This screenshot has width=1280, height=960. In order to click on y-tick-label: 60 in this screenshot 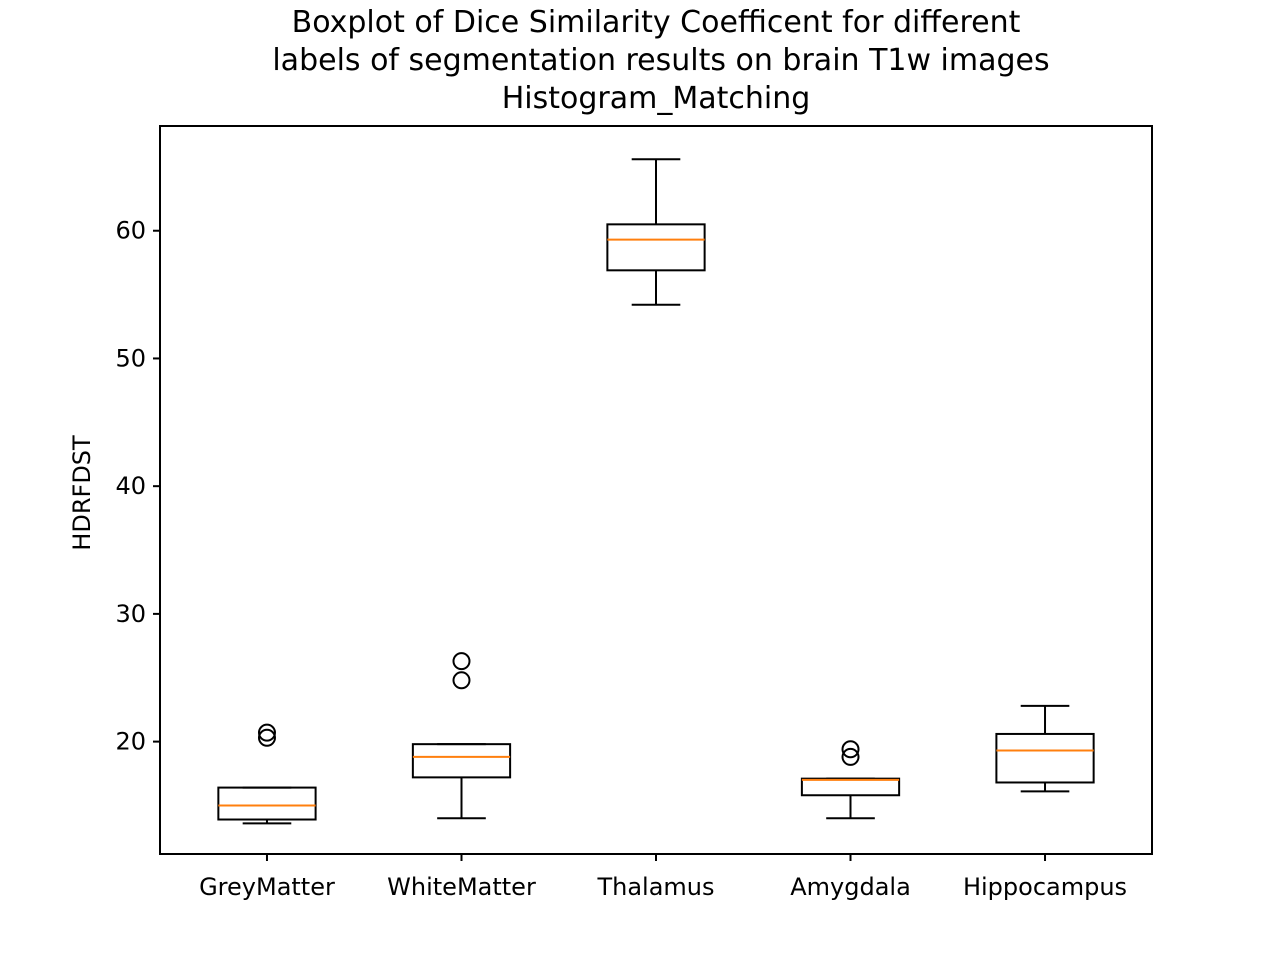, I will do `click(130, 231)`.